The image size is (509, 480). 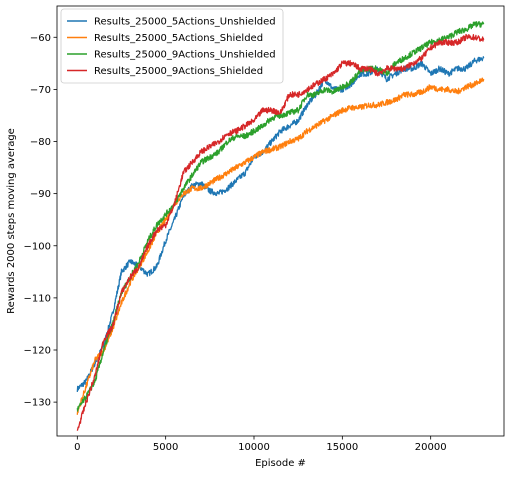 What do you see at coordinates (178, 38) in the screenshot?
I see `legend-label: Results_25000_5Actions_Shielded` at bounding box center [178, 38].